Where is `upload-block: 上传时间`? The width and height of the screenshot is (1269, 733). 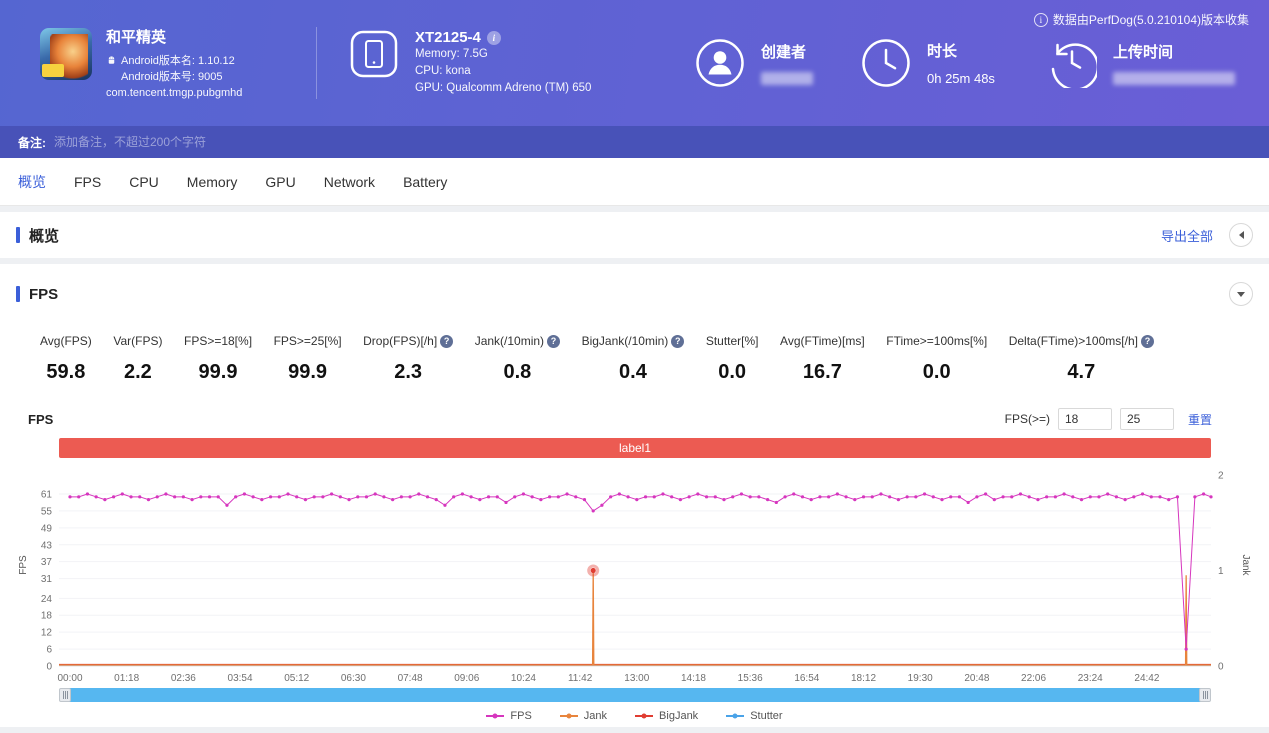
upload-block: 上传时间 is located at coordinates (1158, 63).